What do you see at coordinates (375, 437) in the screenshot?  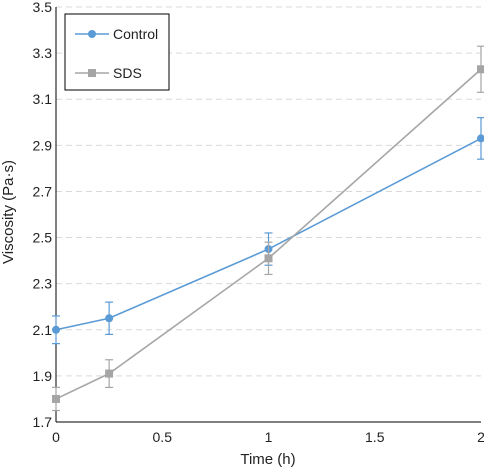 I see `x-tick-label: 1.5` at bounding box center [375, 437].